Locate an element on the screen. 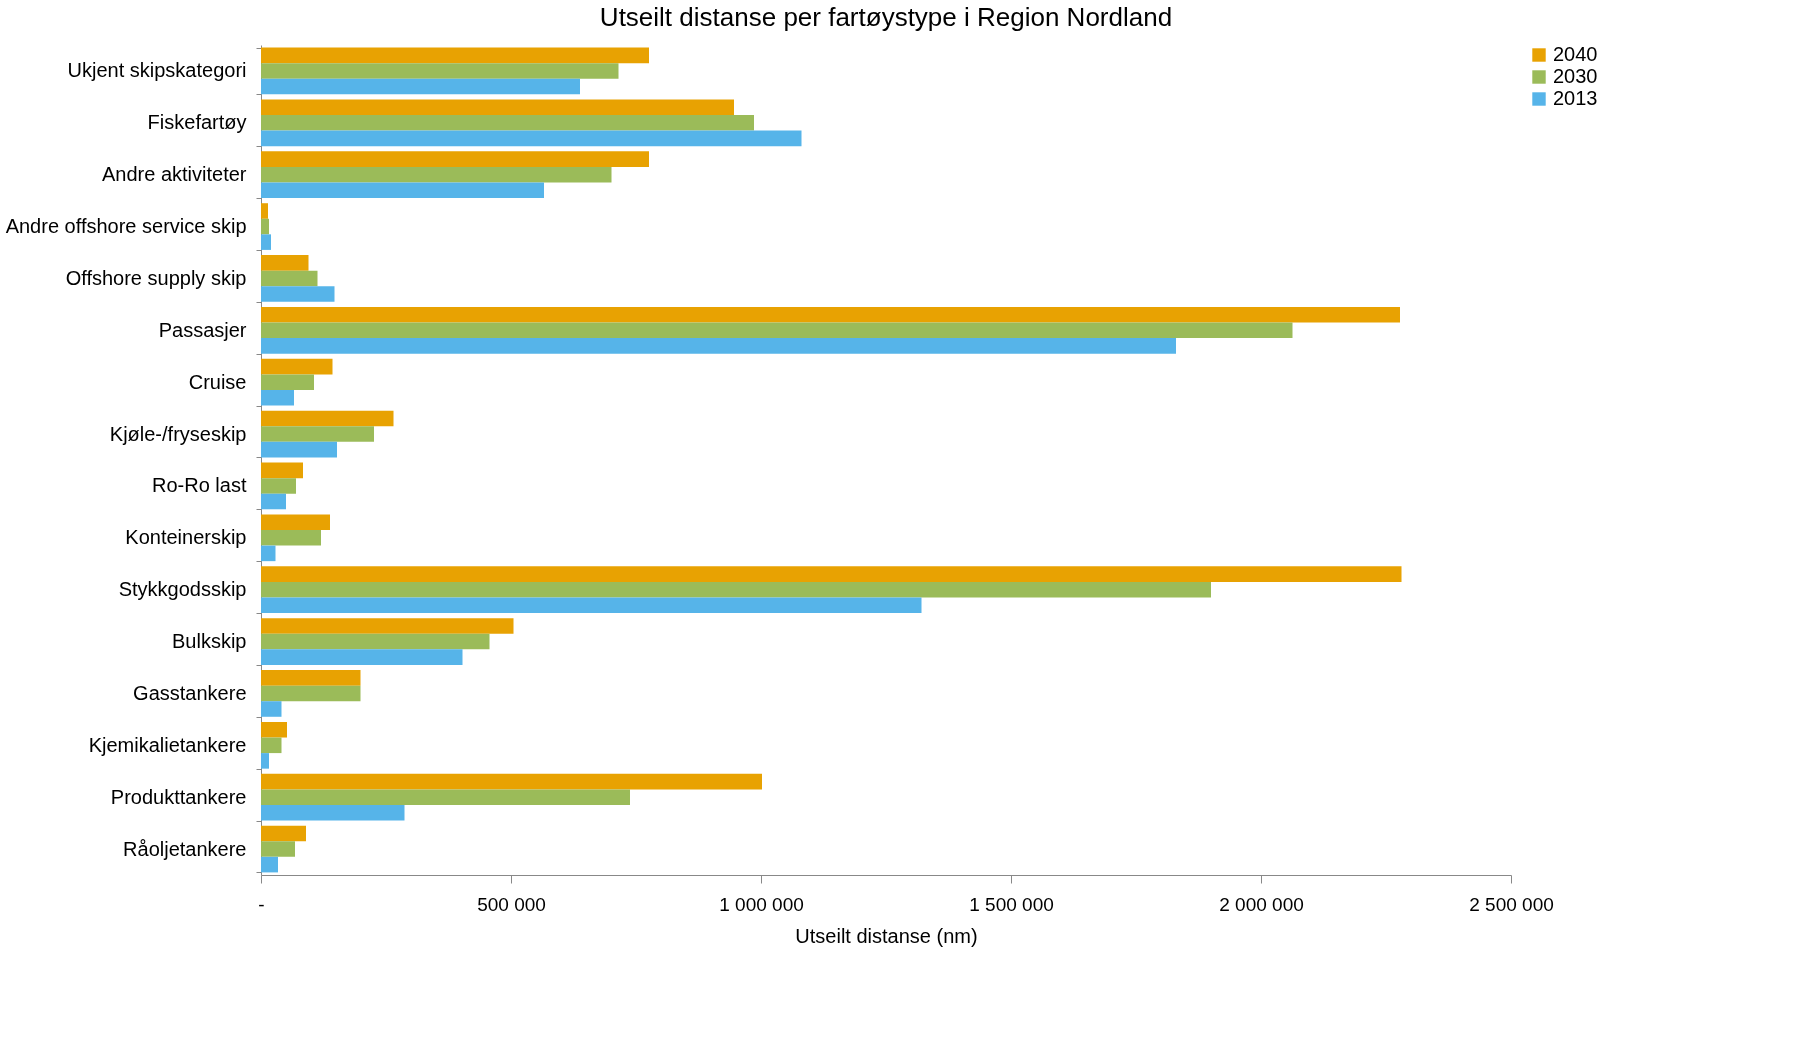  y-tick-label: Kjøle-/fryseskip is located at coordinates (178, 433).